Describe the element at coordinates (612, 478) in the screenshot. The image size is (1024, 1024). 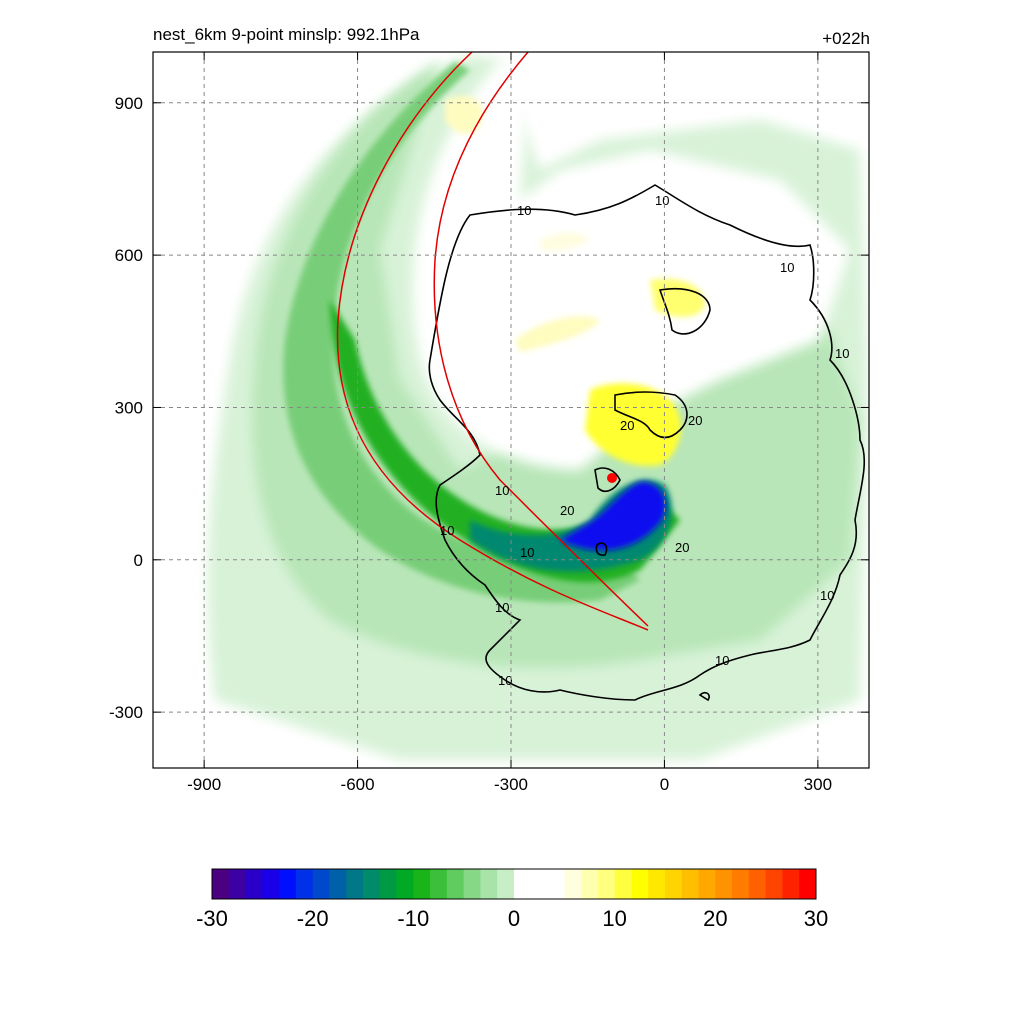
I see `storm-center-marker` at that location.